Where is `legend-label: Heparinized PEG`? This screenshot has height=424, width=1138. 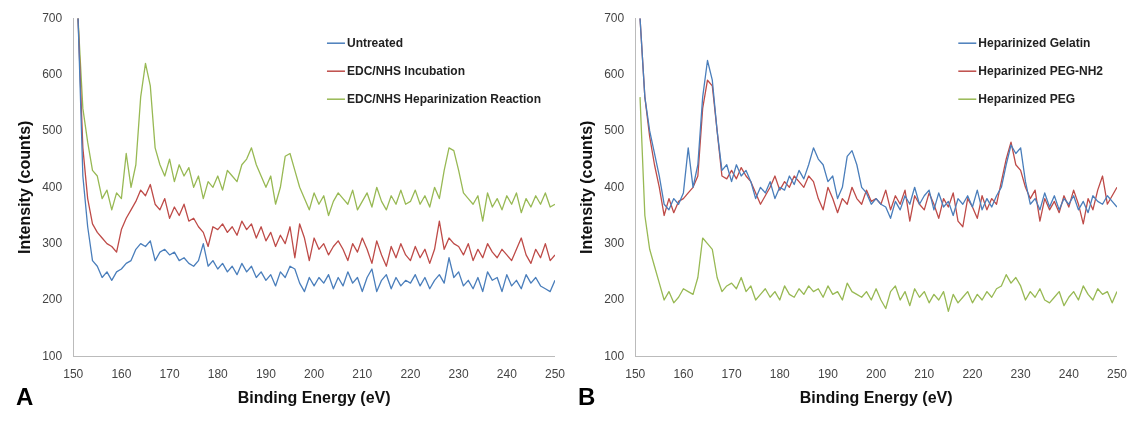 legend-label: Heparinized PEG is located at coordinates (1026, 98).